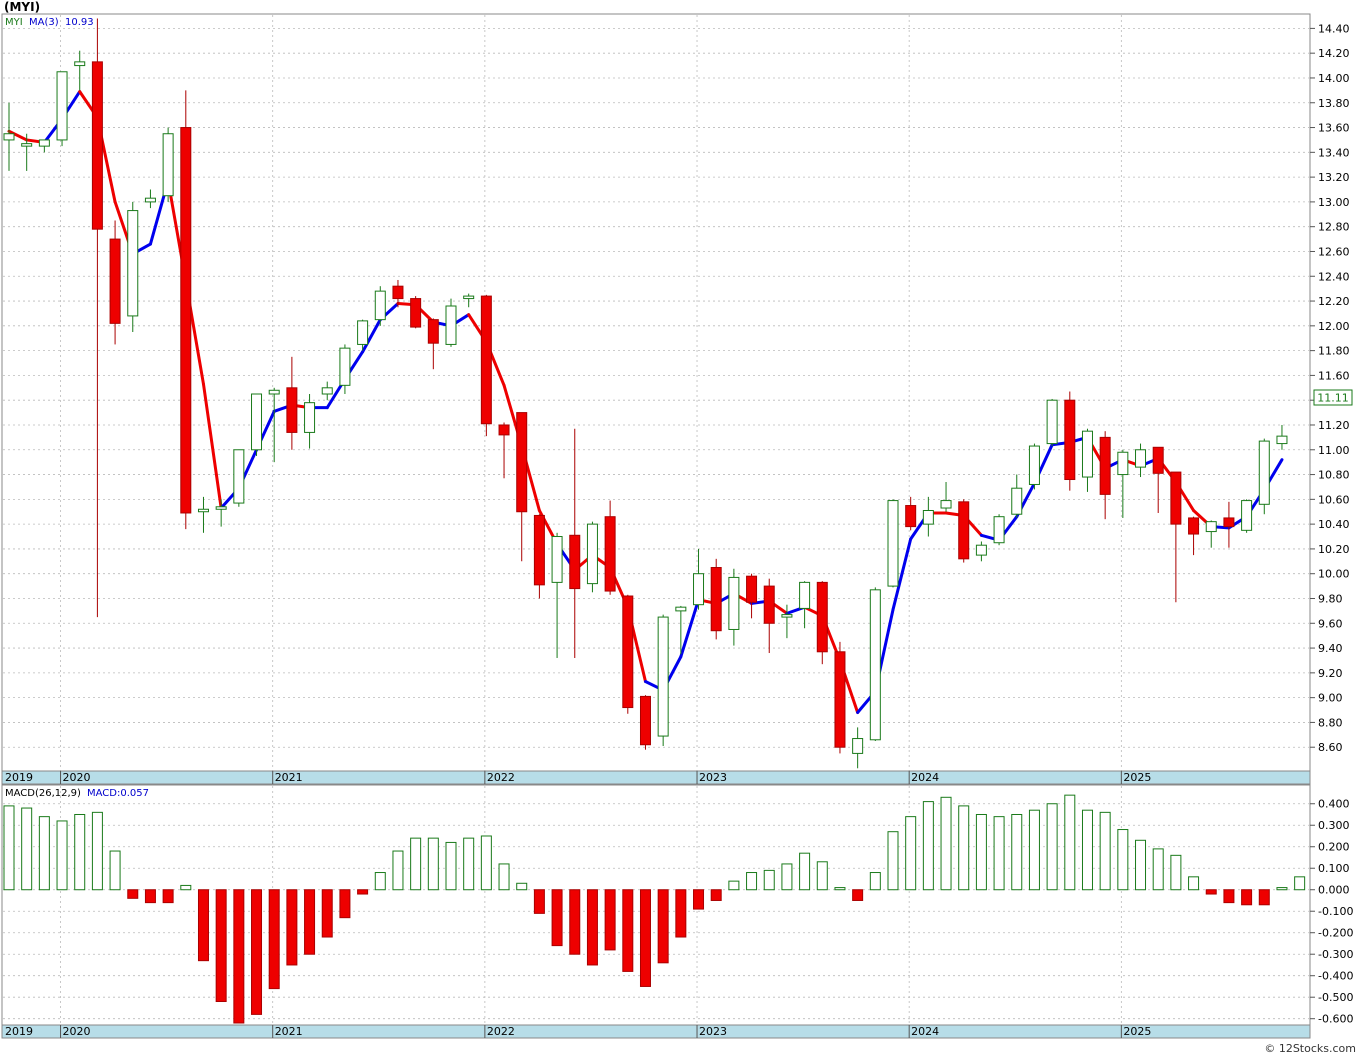  I want to click on macd-legend-label: MACD(26,12,9), so click(43, 793).